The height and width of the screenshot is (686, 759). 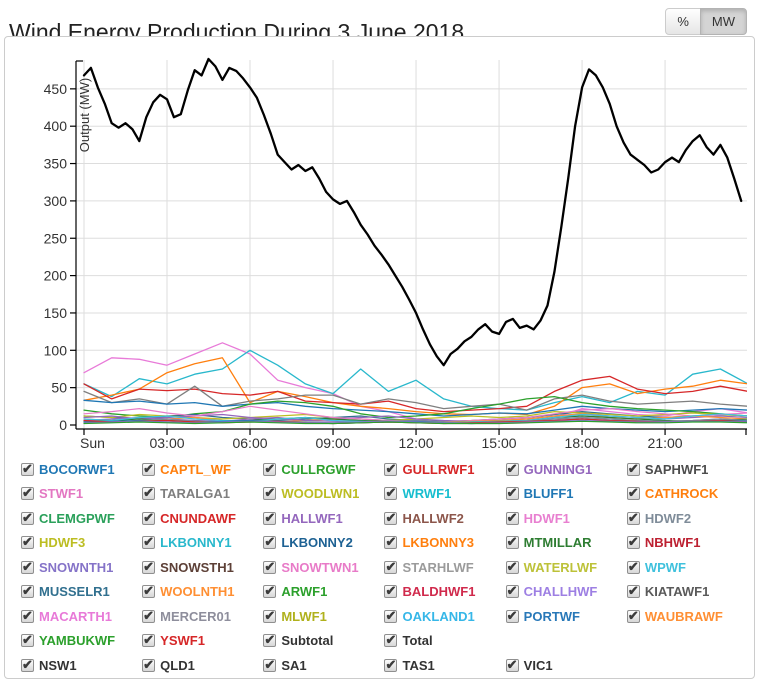 I want to click on legend-item-mercer01: MERCER01, so click(x=202, y=616).